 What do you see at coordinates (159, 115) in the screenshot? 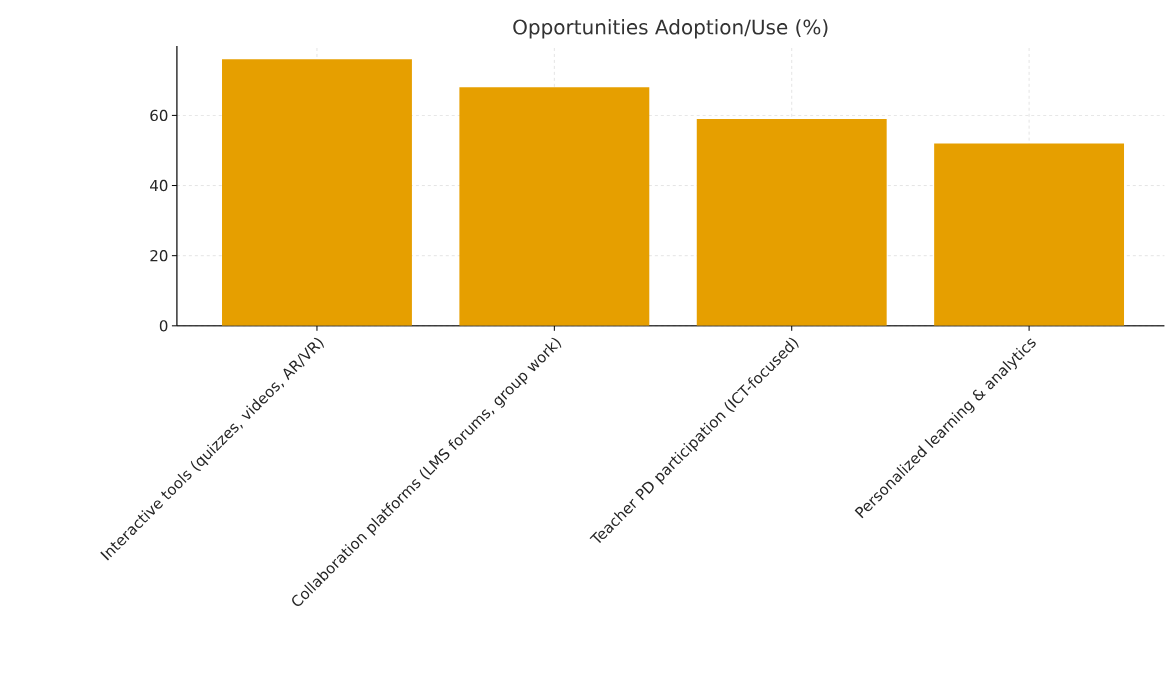
I see `y-tick-label: 60` at bounding box center [159, 115].